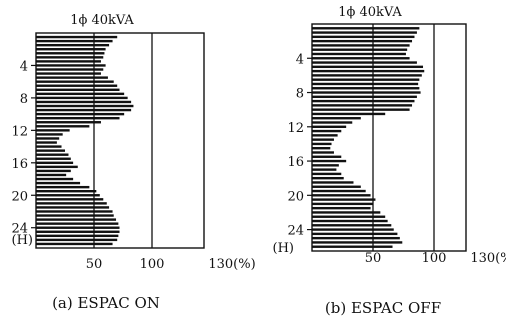 The image size is (506, 321). Describe the element at coordinates (383, 308) in the screenshot. I see `chart-caption: (b) ESPAC OFF` at that location.